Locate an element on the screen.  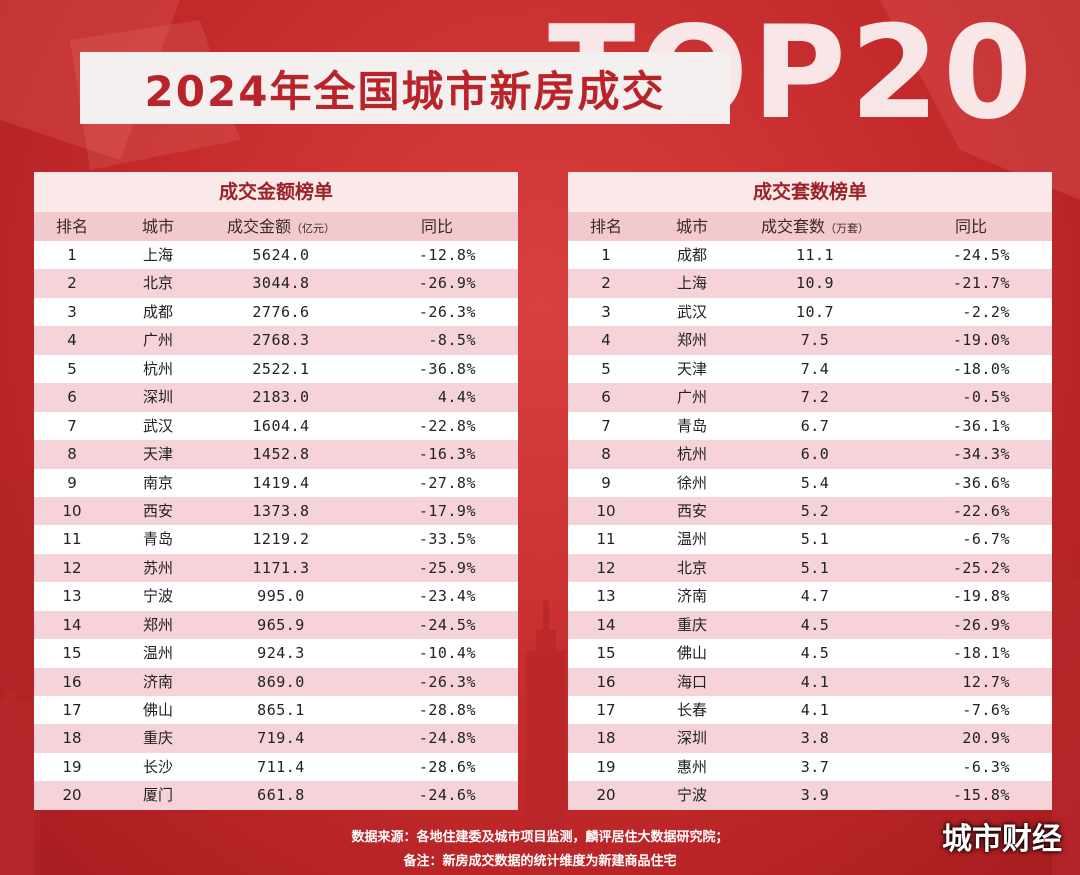
value-cell: 7.2 is located at coordinates (815, 397).